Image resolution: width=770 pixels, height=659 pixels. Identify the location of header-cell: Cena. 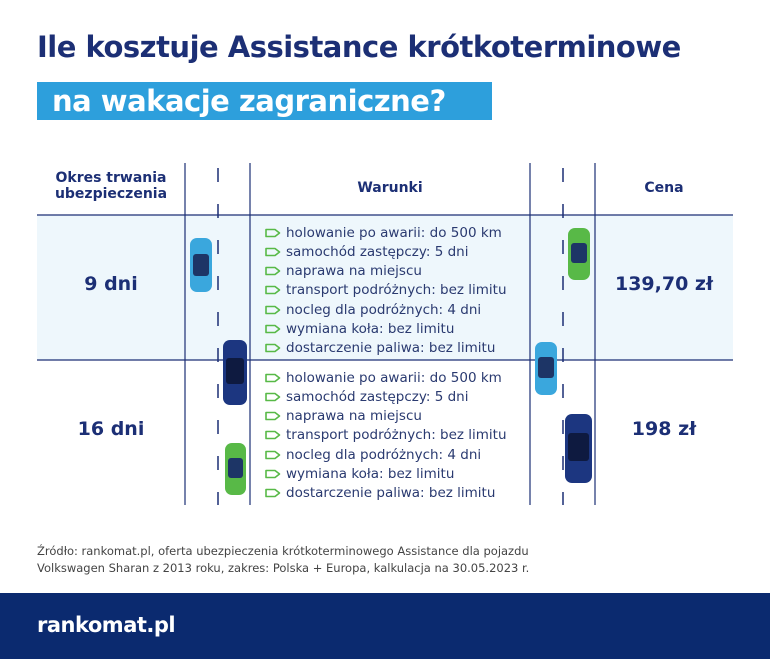
(664, 188).